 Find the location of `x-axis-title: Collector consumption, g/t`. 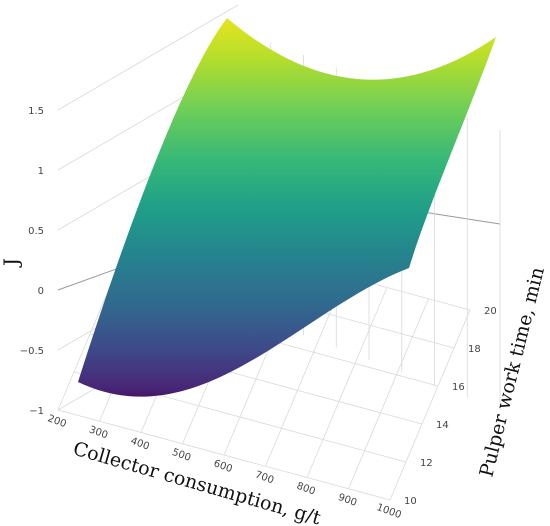

x-axis-title: Collector consumption, g/t is located at coordinates (197, 482).